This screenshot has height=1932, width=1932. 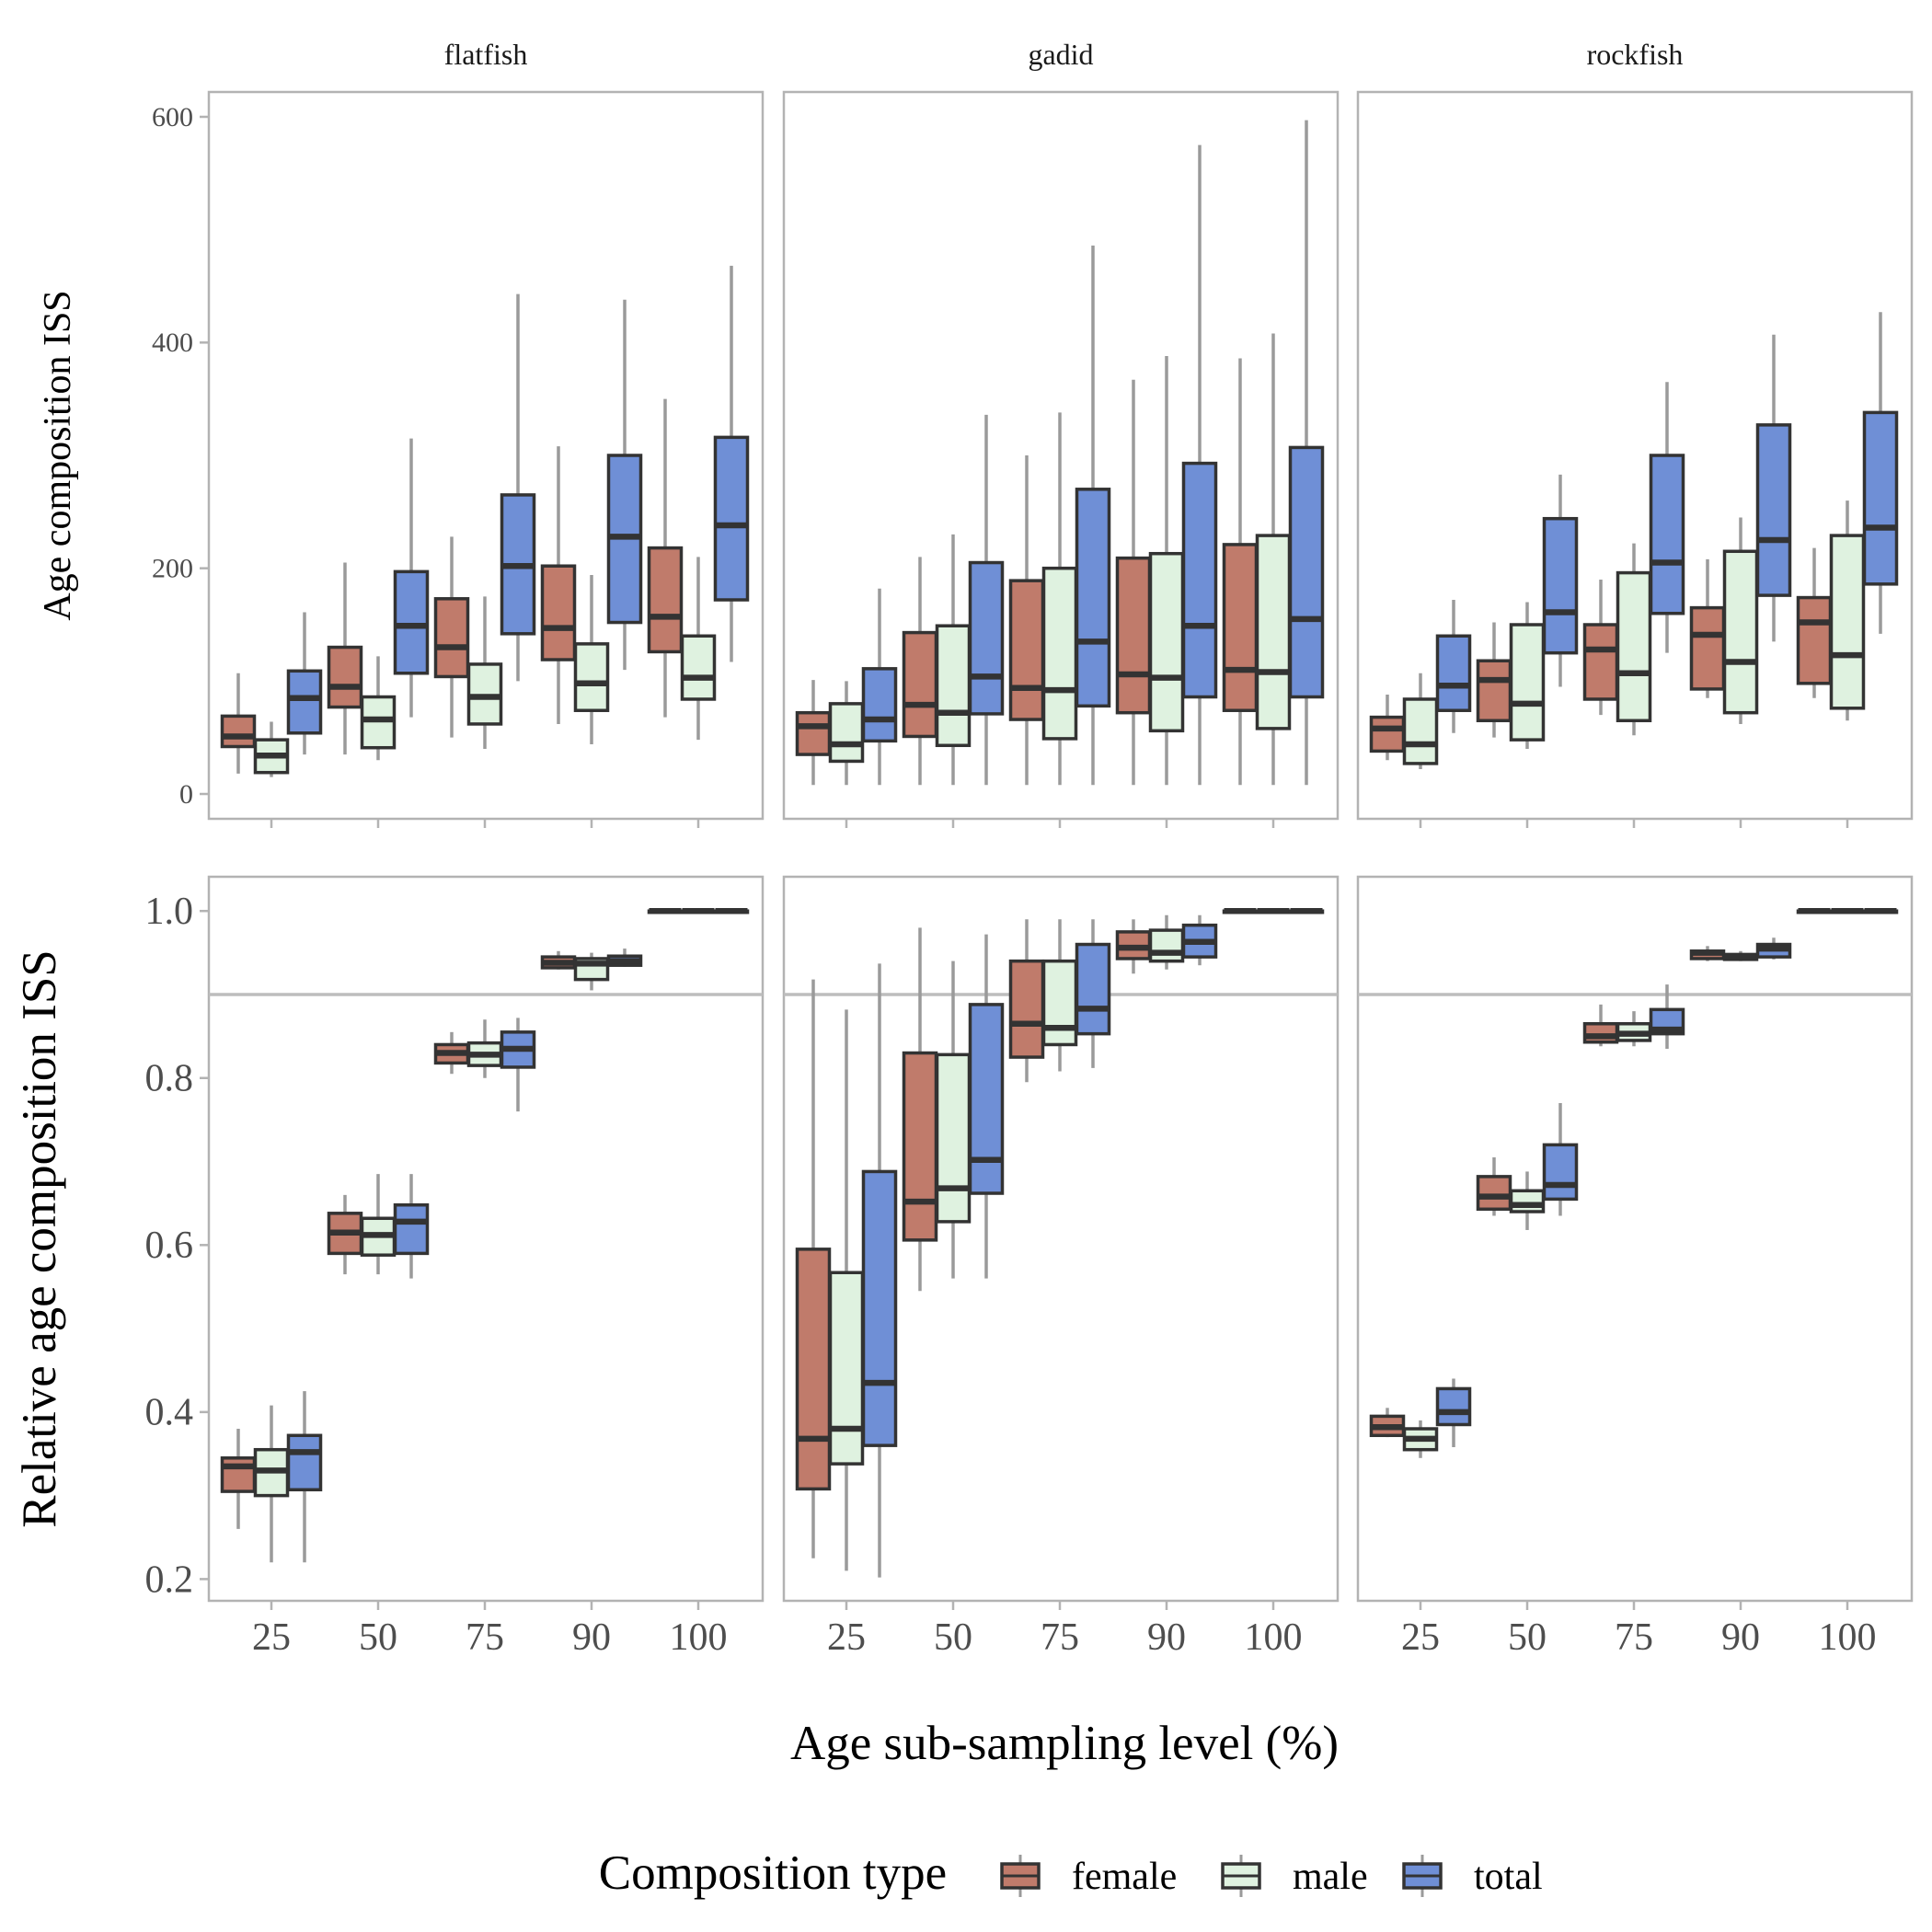 I want to click on y-tick-label-1.0: 1.0, so click(x=169, y=912).